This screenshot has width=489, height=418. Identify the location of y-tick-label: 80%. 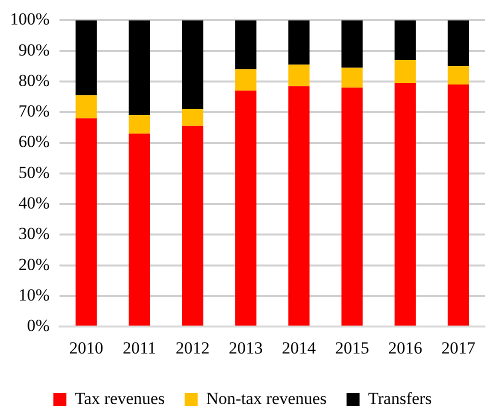
(34, 80).